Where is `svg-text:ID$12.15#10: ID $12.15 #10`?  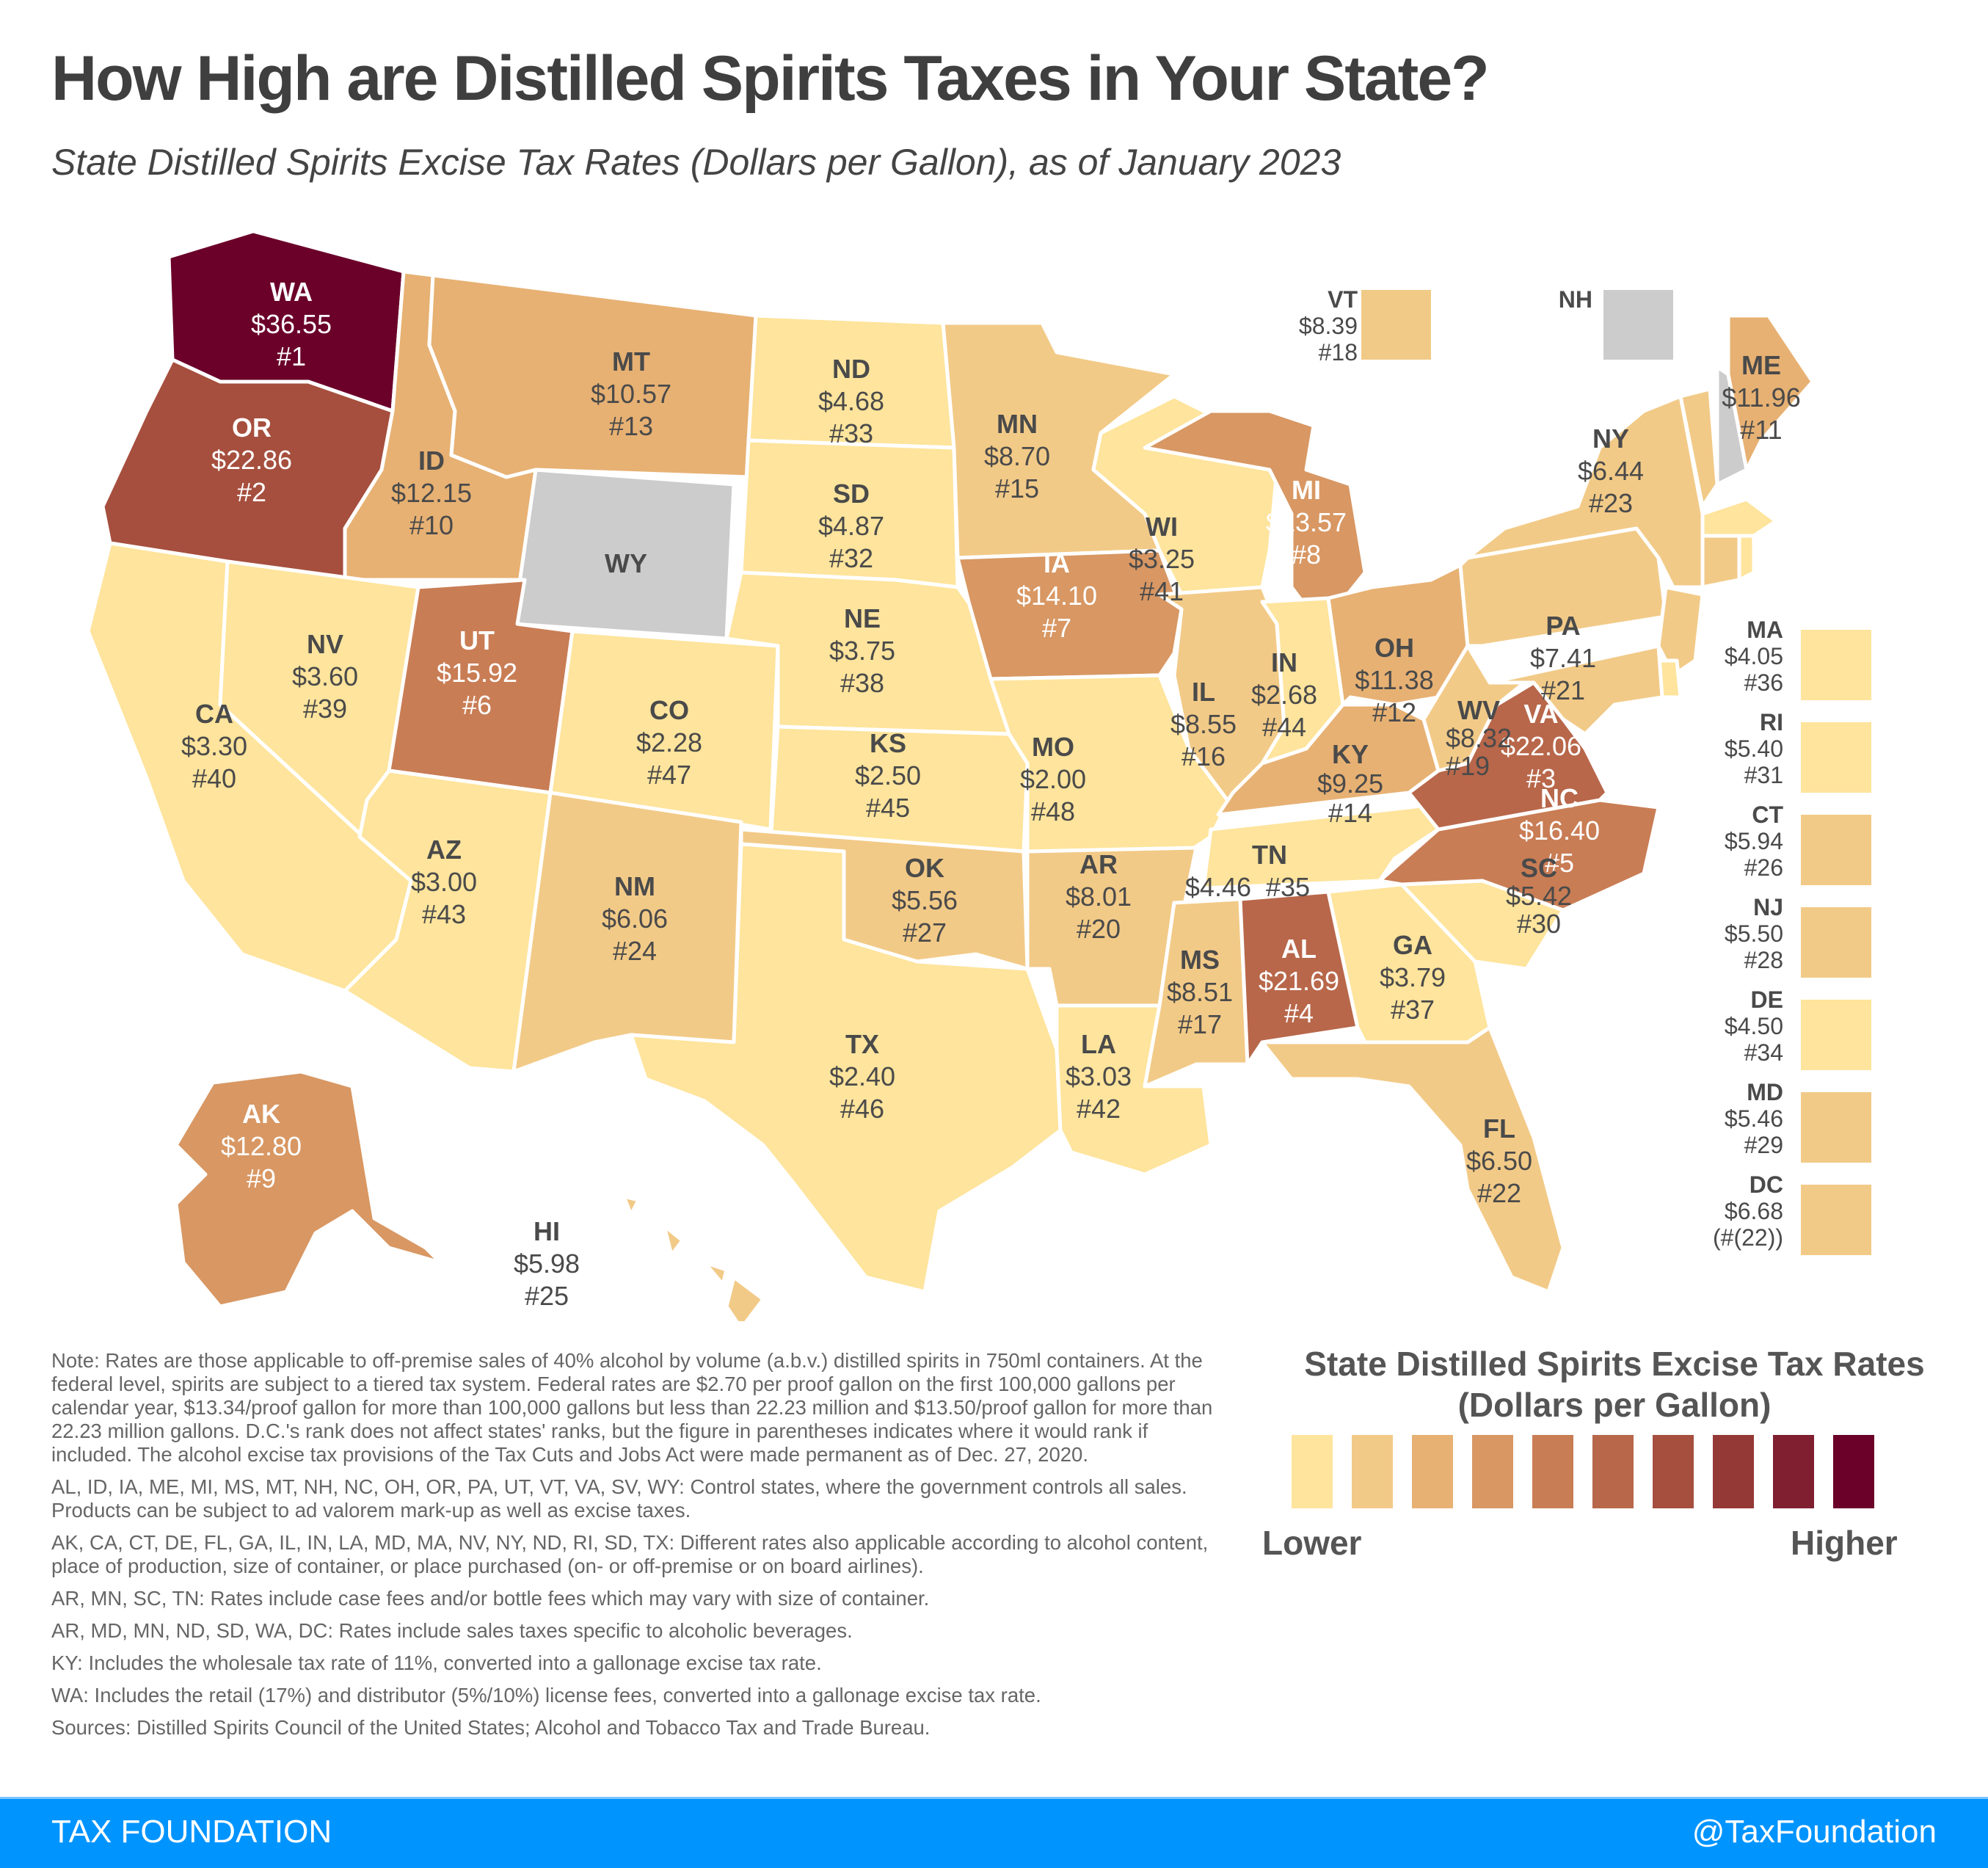
svg-text:ID$12.15#10: ID $12.15 #10 is located at coordinates (432, 493).